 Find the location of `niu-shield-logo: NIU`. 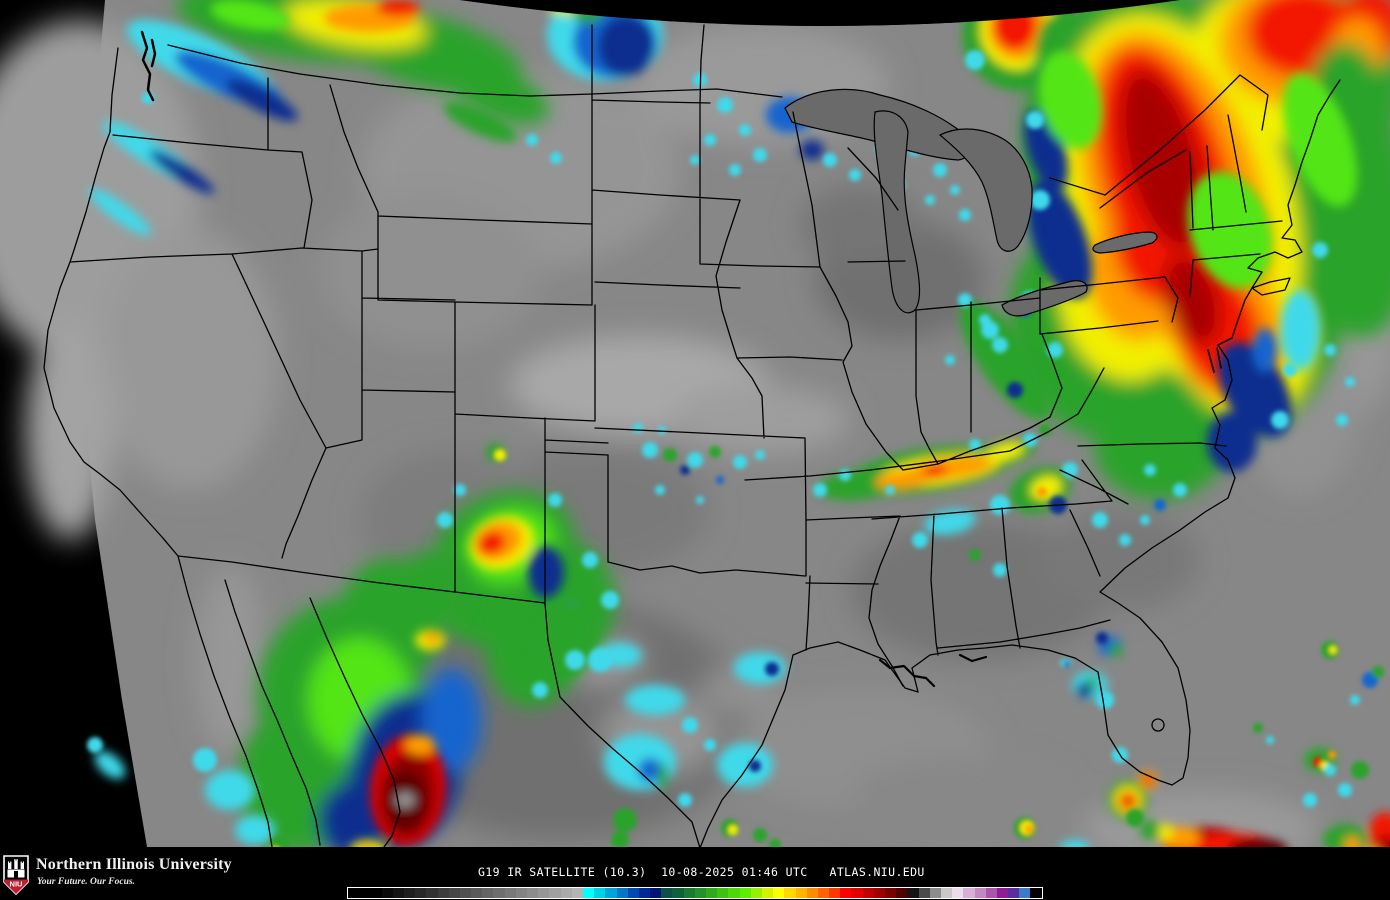

niu-shield-logo: NIU is located at coordinates (16, 875).